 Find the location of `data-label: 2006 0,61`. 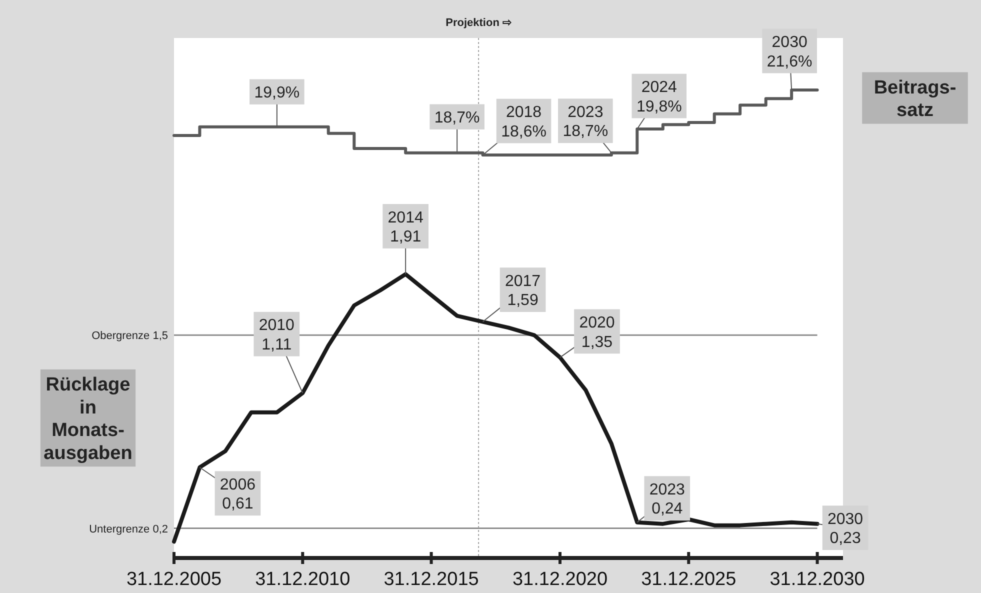

data-label: 2006 0,61 is located at coordinates (238, 494).